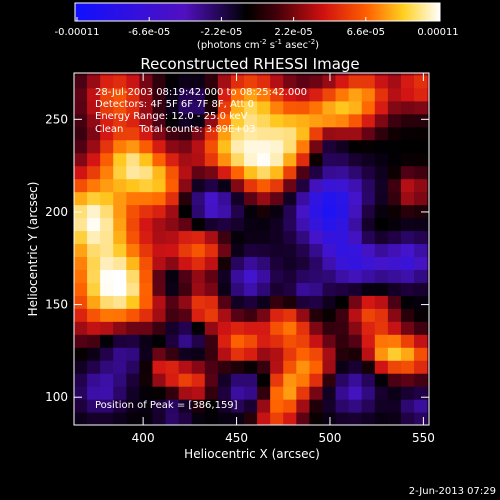  What do you see at coordinates (56, 212) in the screenshot?
I see `y-tick-label: 200` at bounding box center [56, 212].